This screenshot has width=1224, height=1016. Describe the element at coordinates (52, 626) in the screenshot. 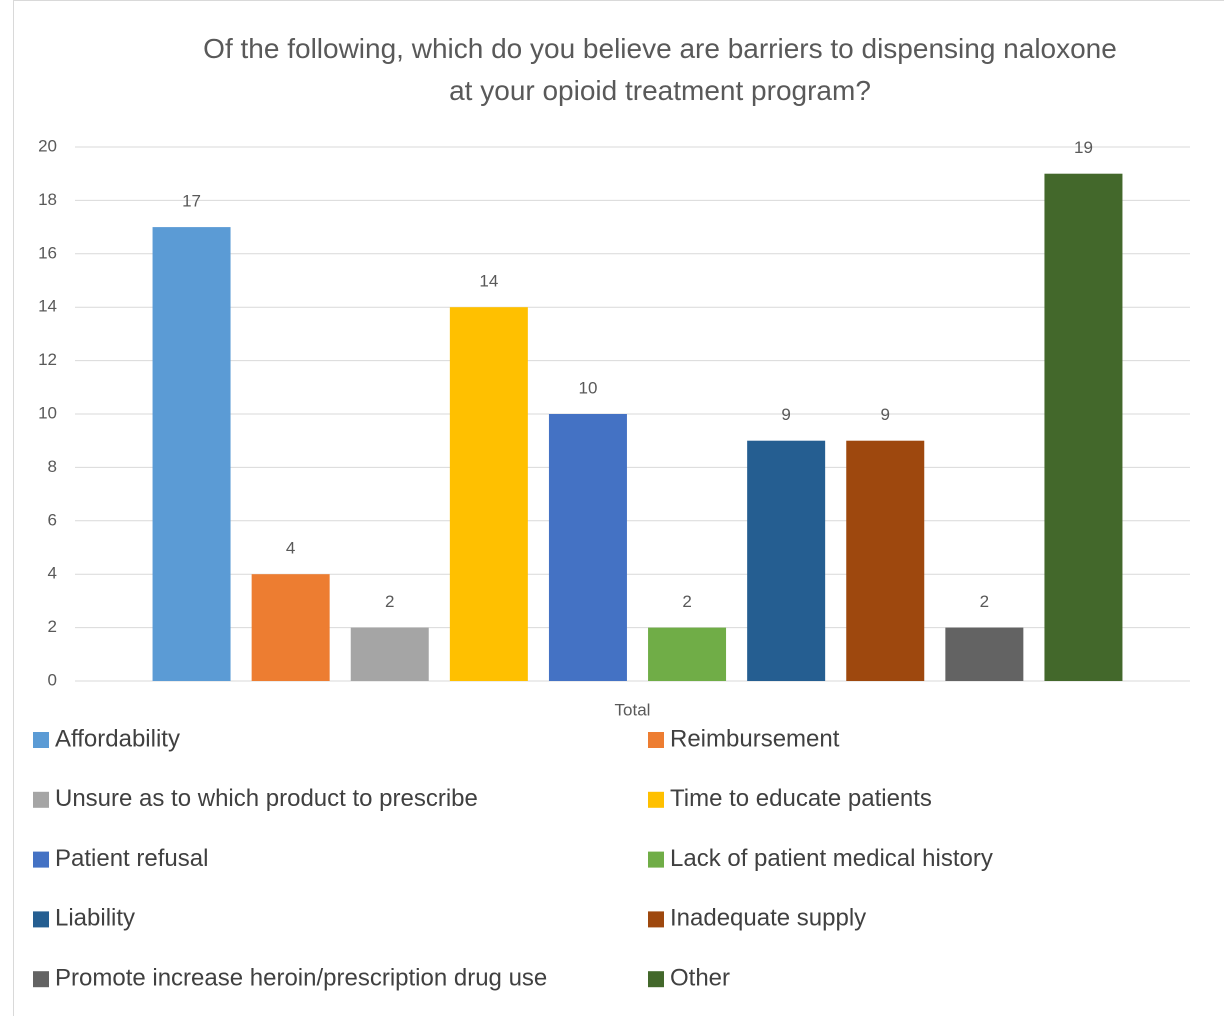

I see `y-tick-label: 2` at that location.